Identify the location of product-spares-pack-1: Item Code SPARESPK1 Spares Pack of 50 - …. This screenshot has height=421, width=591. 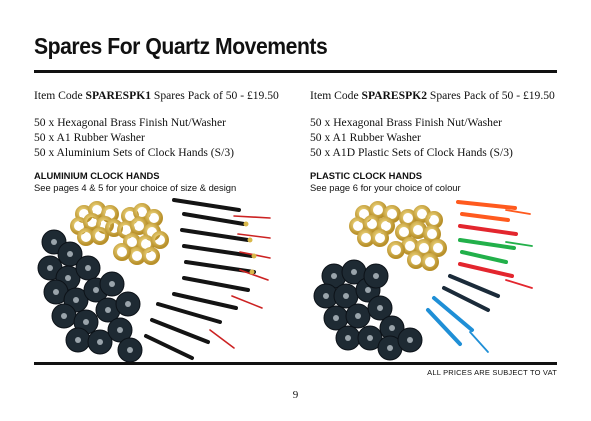
(162, 140).